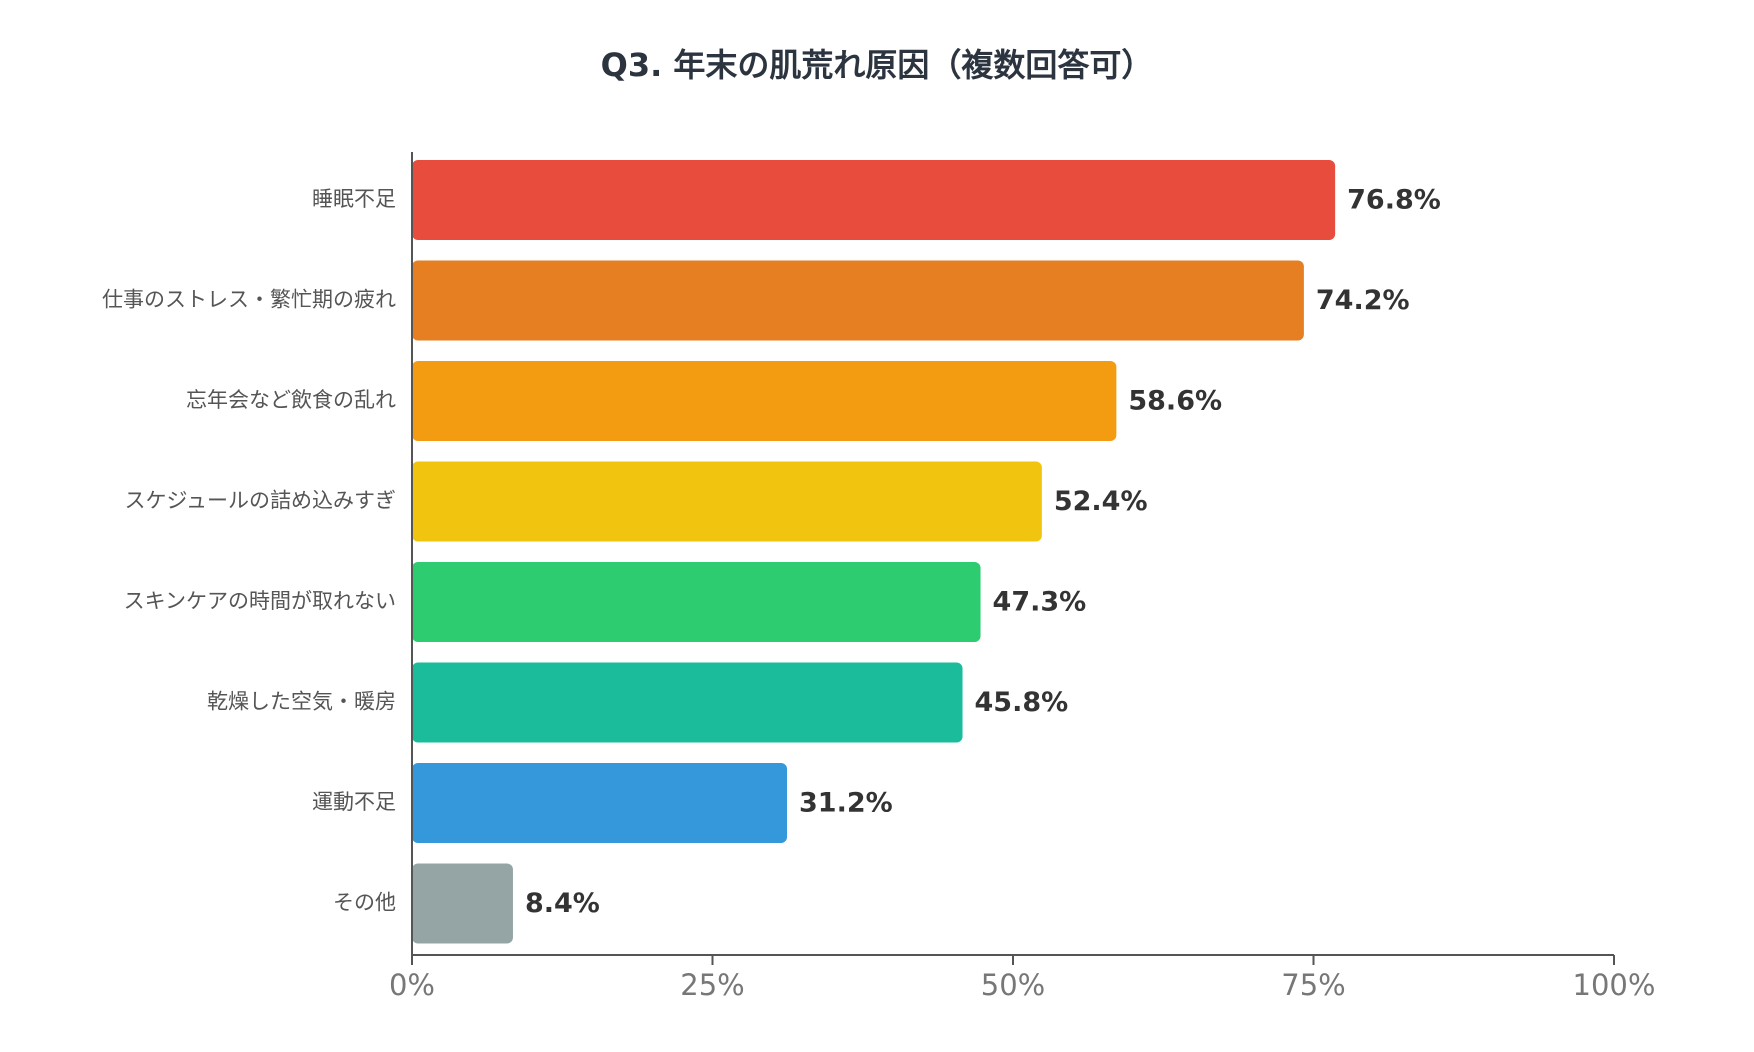 The width and height of the screenshot is (1754, 1052). Describe the element at coordinates (1101, 501) in the screenshot. I see `value-label: 52.4%` at that location.